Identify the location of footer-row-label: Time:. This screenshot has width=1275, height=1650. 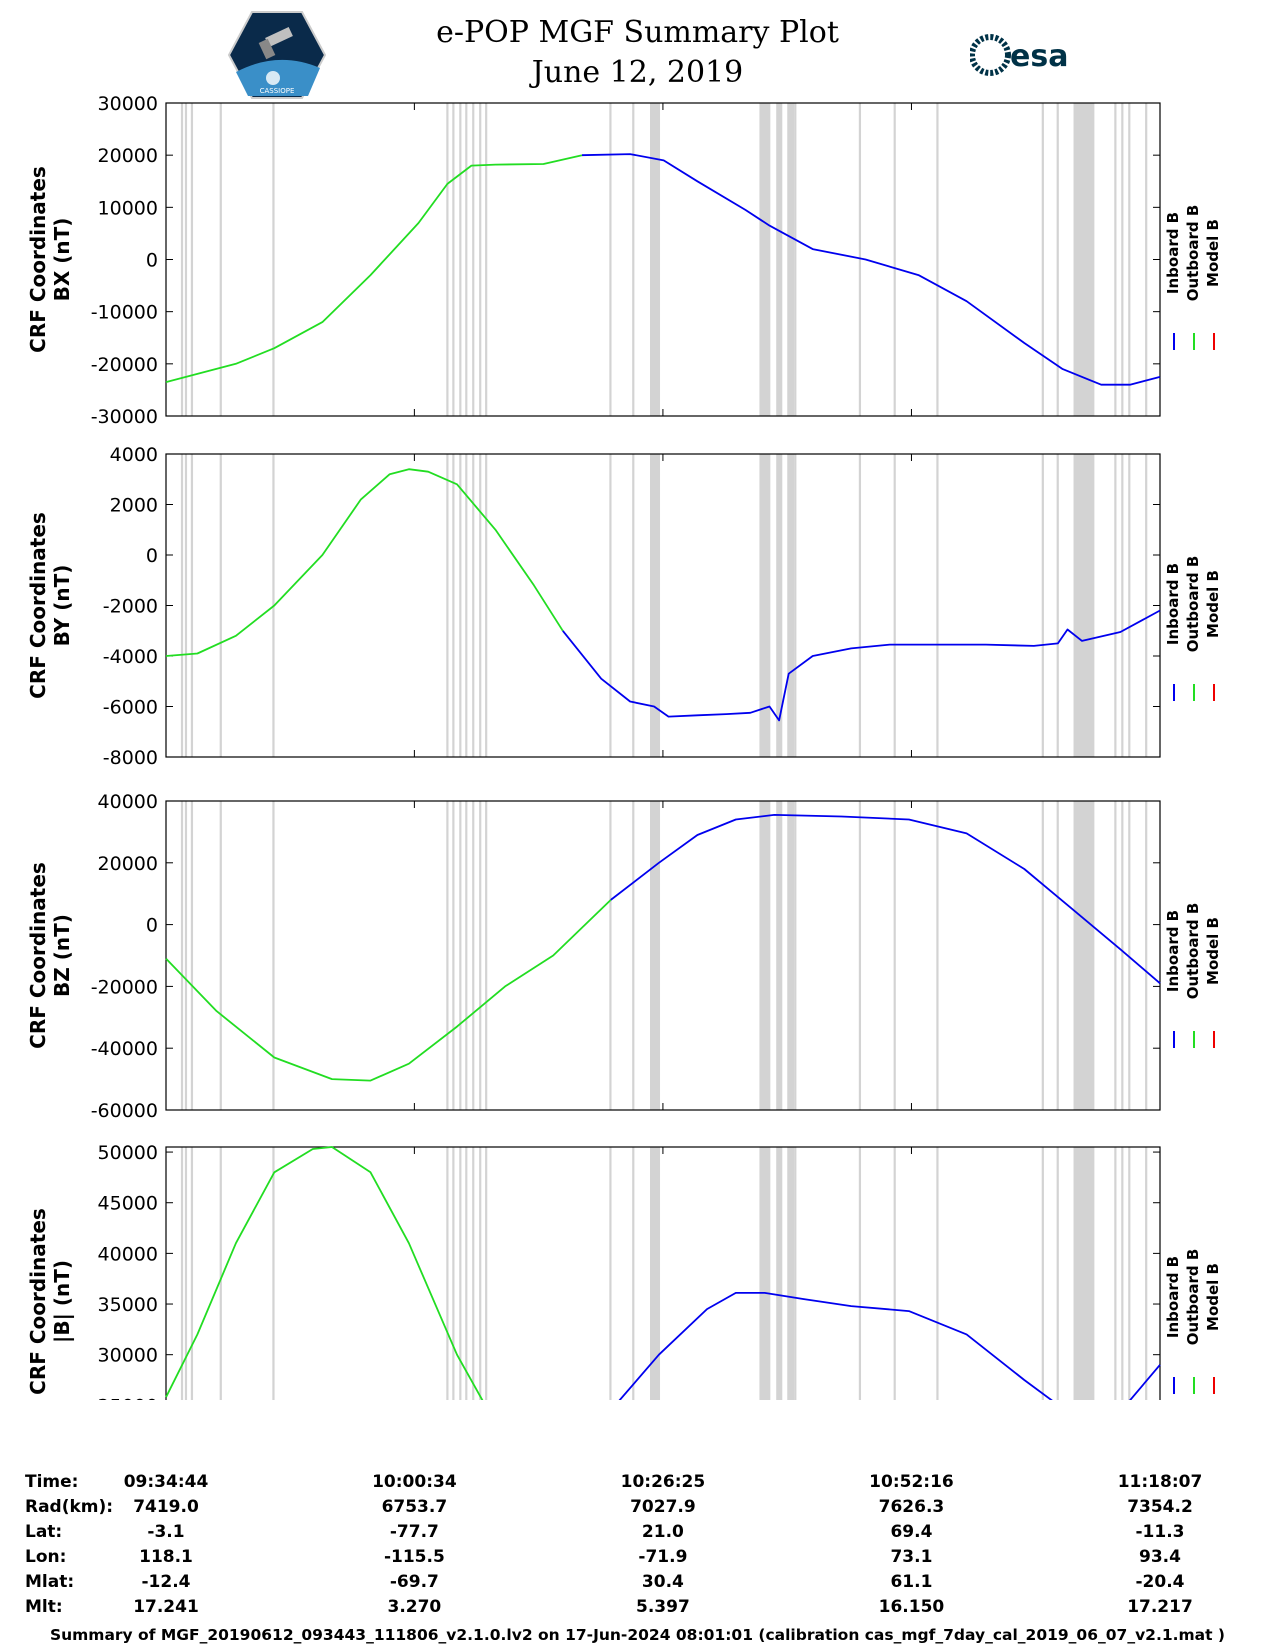
(52, 1482).